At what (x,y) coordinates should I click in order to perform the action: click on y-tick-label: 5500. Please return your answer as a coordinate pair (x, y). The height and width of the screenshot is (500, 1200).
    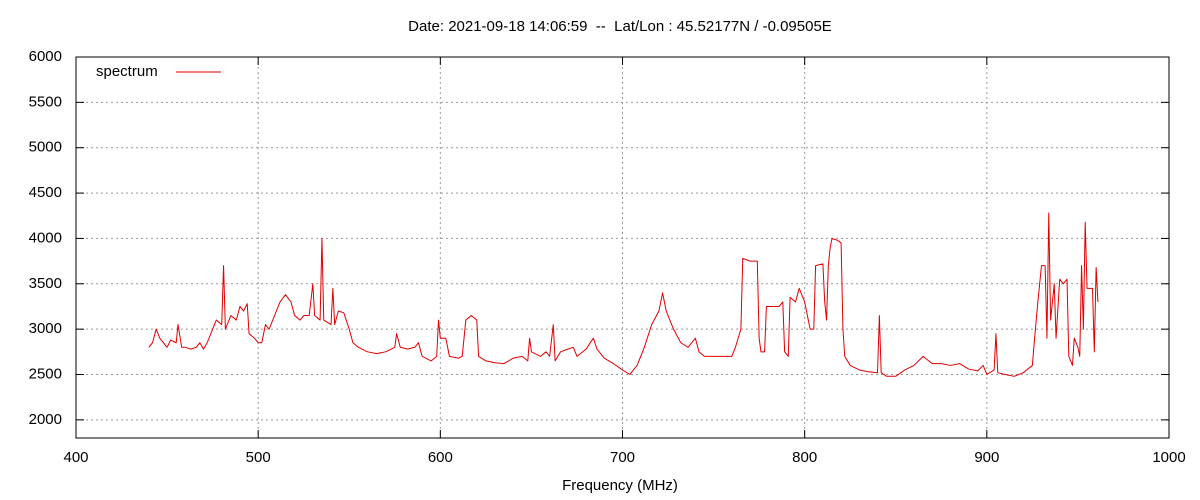
    Looking at the image, I should click on (45, 101).